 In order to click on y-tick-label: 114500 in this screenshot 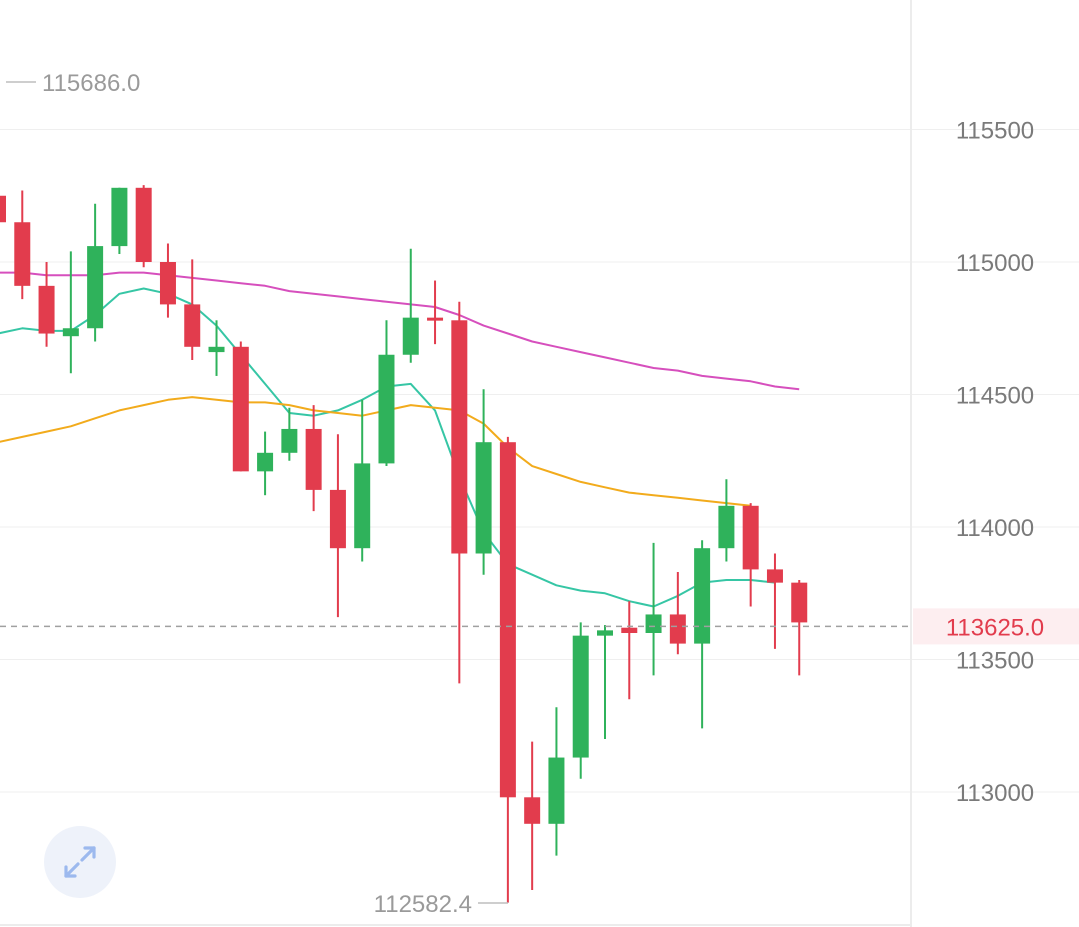, I will do `click(995, 396)`.